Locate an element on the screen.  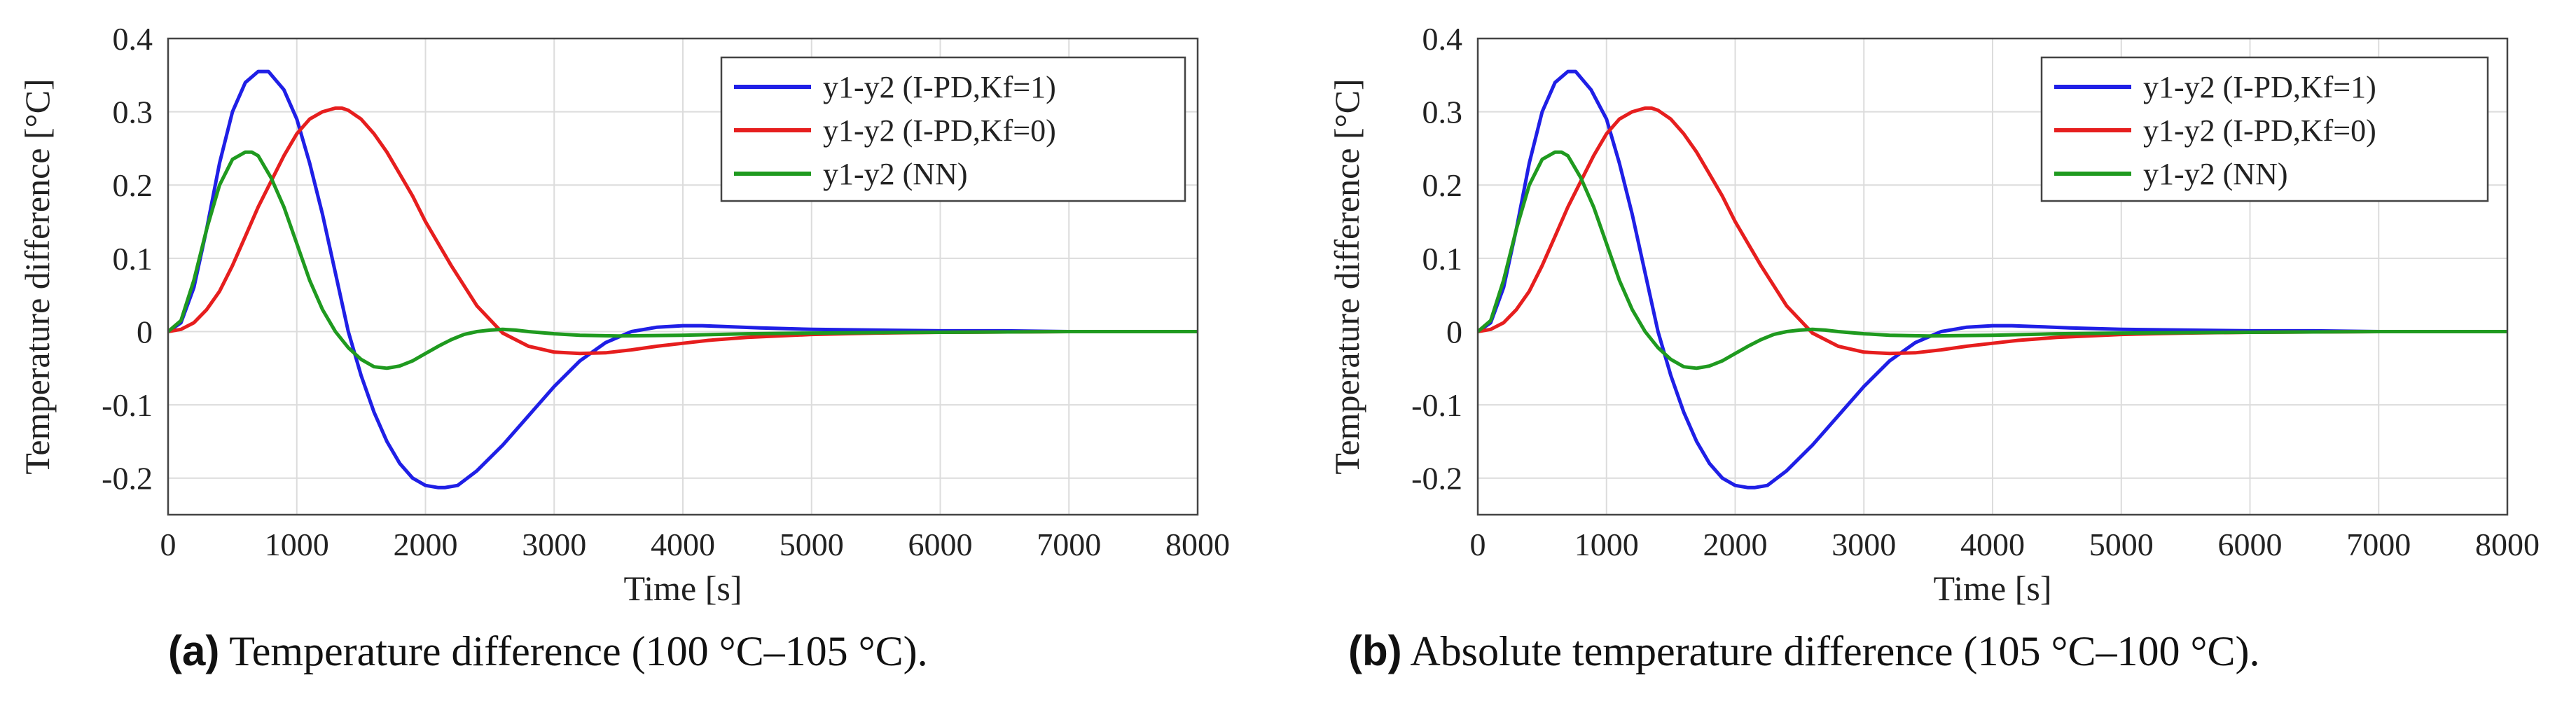
x-tick-label-b: 0 is located at coordinates (1478, 545).